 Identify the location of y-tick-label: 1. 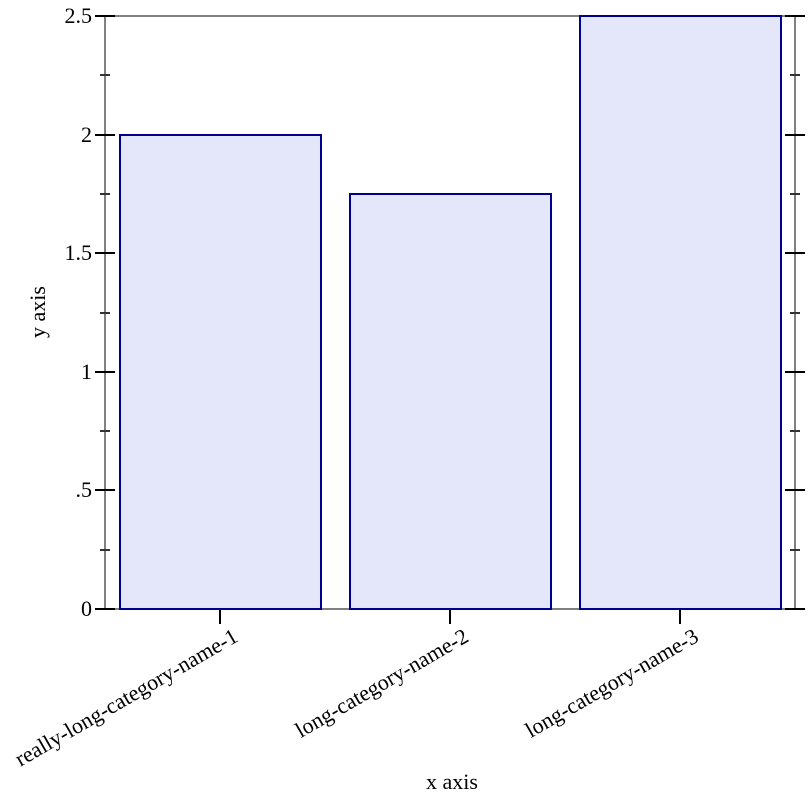
(86, 371).